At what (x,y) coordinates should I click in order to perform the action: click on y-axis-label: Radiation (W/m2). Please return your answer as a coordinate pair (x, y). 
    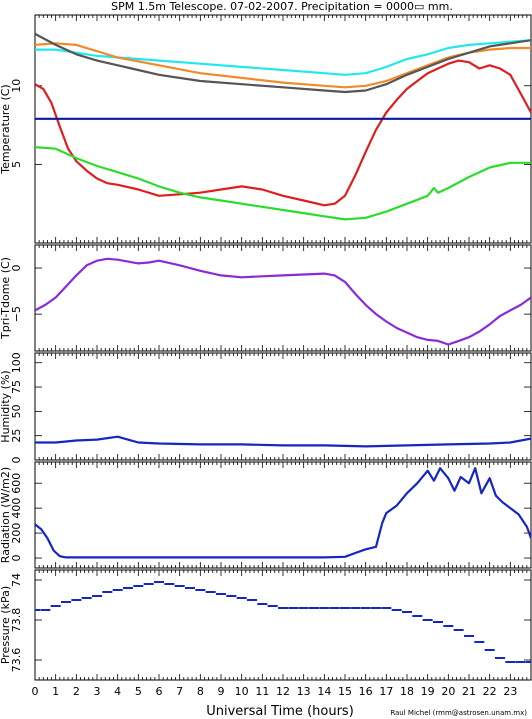
    Looking at the image, I should click on (6, 515).